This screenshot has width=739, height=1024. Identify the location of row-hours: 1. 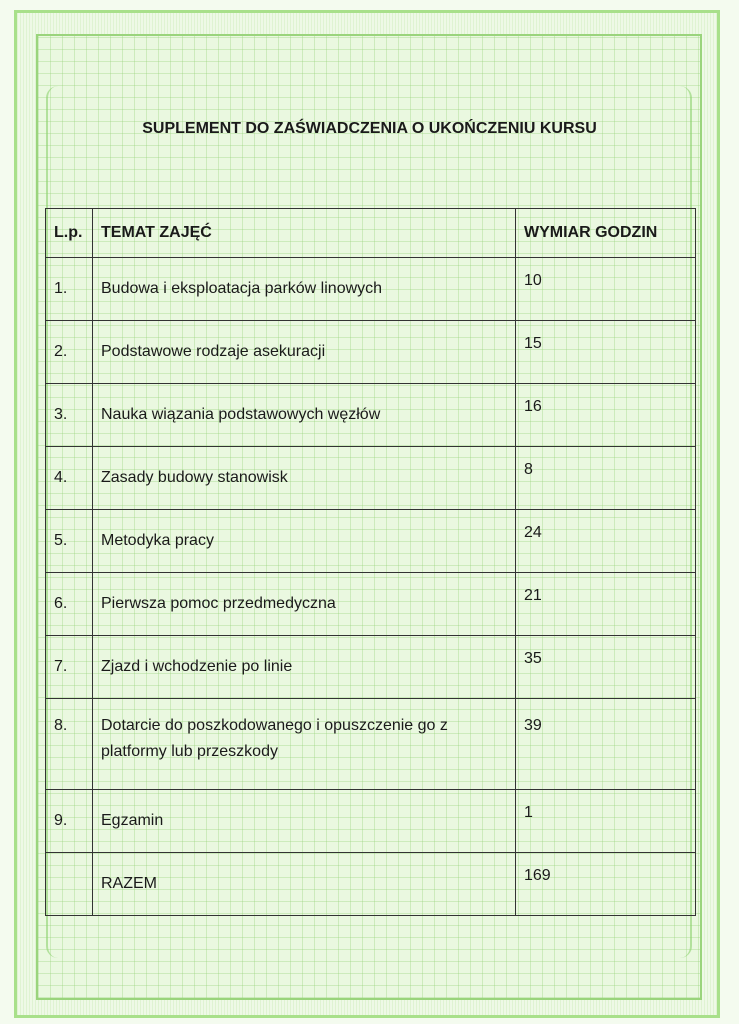
(605, 821).